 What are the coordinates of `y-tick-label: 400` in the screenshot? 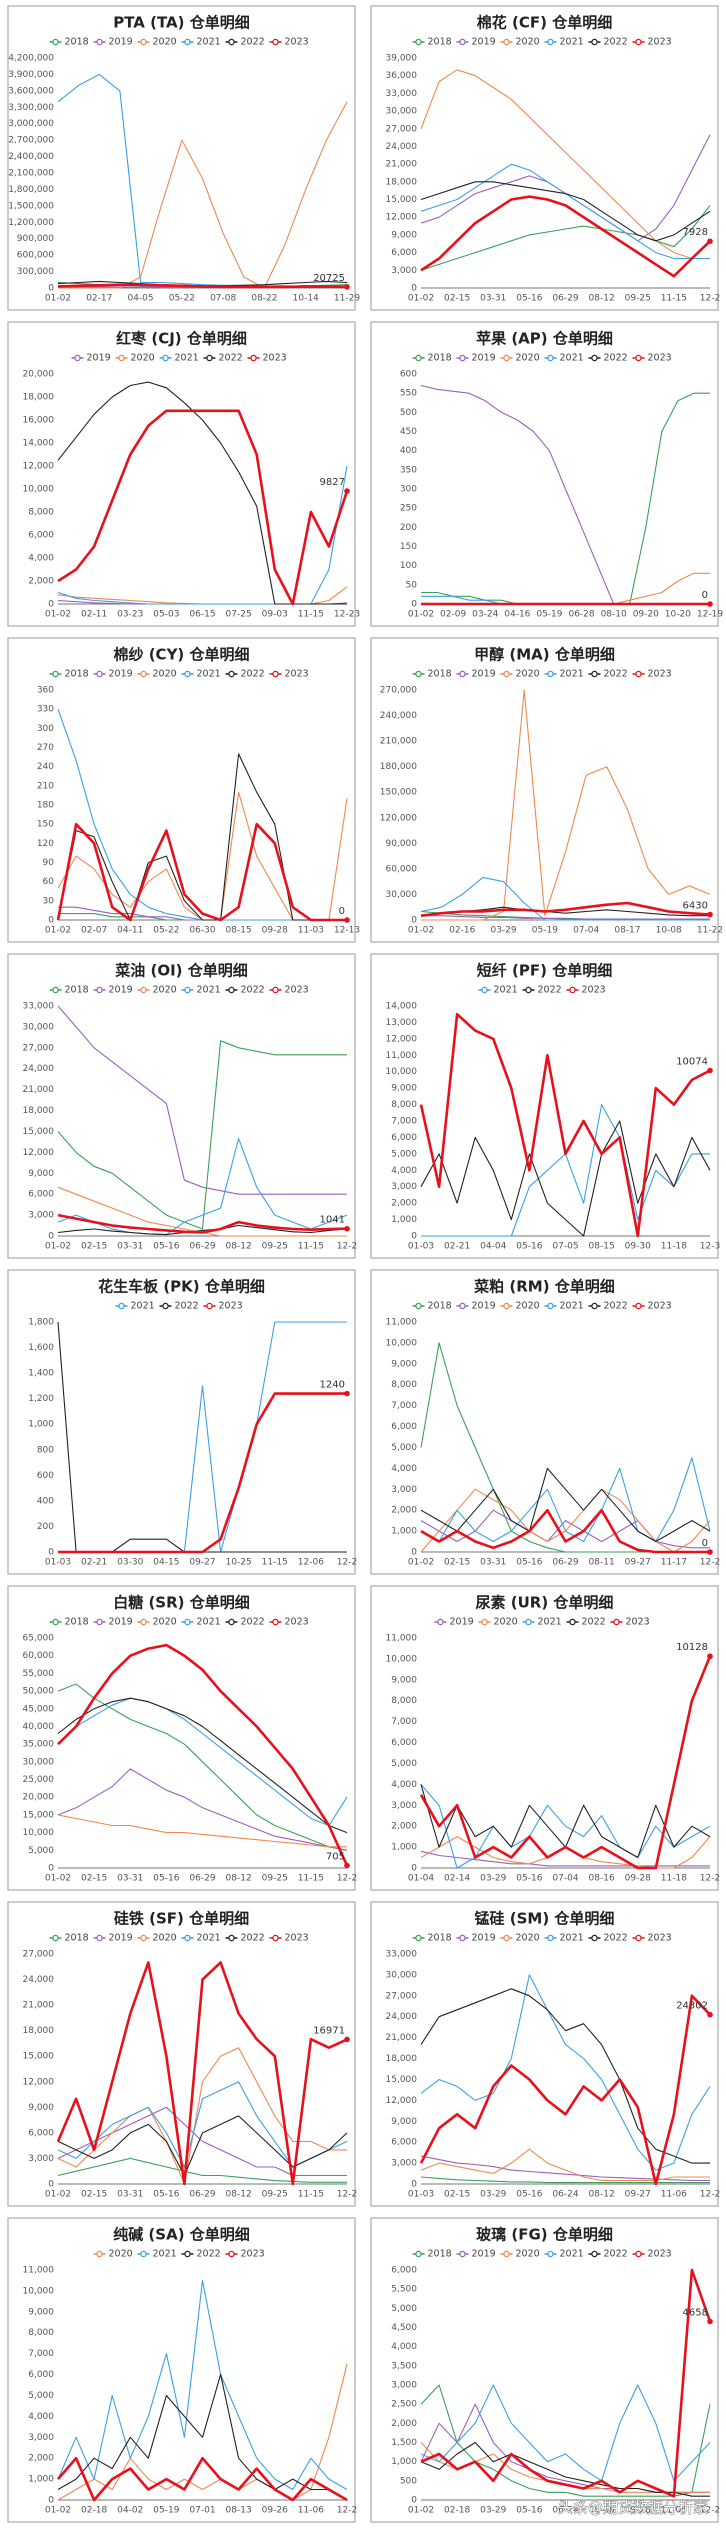 It's located at (408, 451).